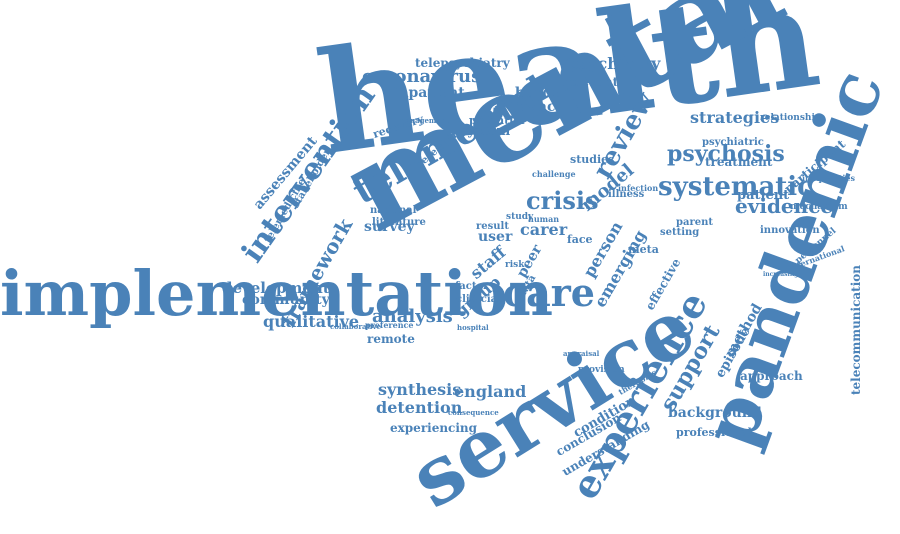  Describe the element at coordinates (393, 210) in the screenshot. I see `word: national` at that location.